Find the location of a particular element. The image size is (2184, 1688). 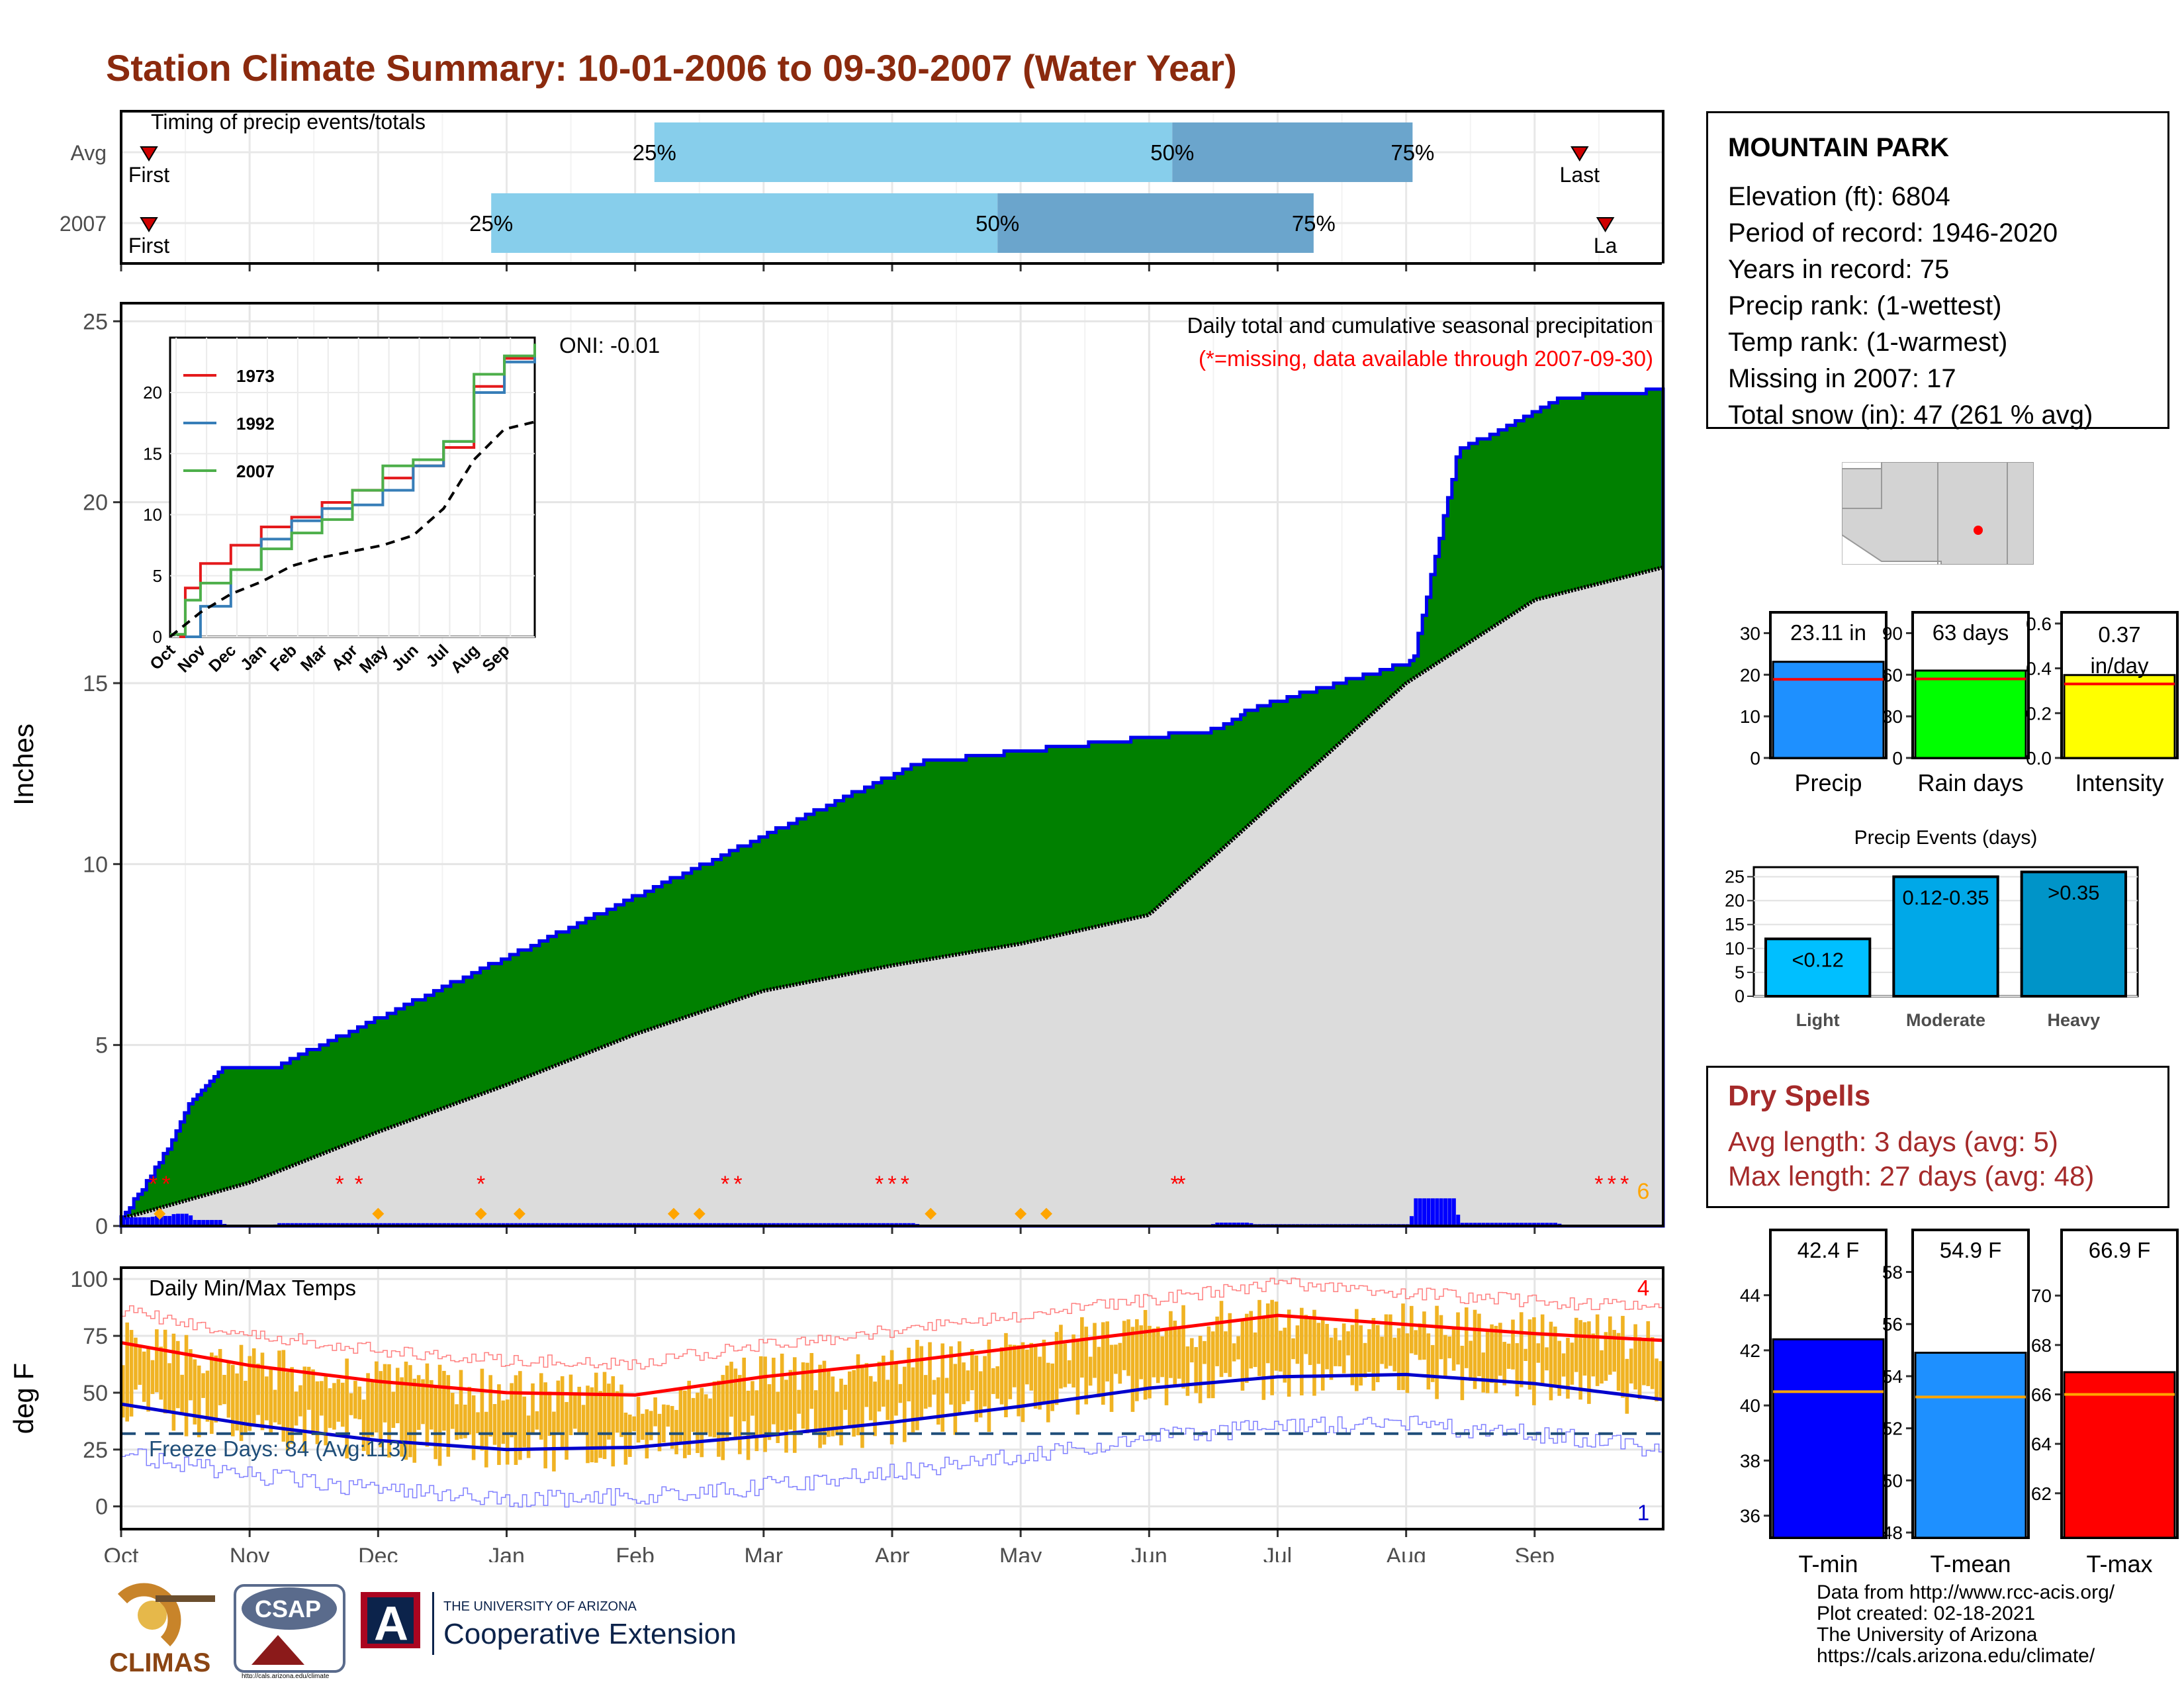

location-map is located at coordinates (1938, 513).